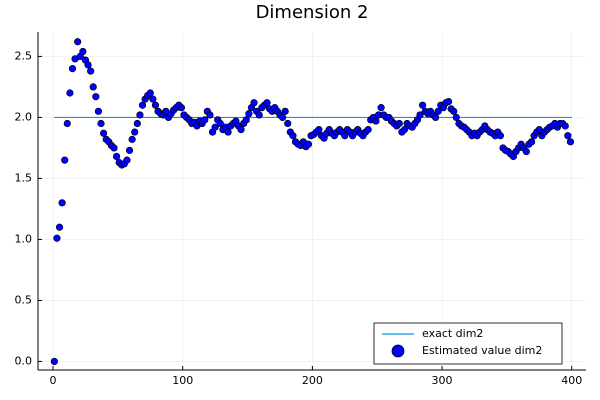  Describe the element at coordinates (24, 177) in the screenshot. I see `y-tick-label: 1.5` at that location.